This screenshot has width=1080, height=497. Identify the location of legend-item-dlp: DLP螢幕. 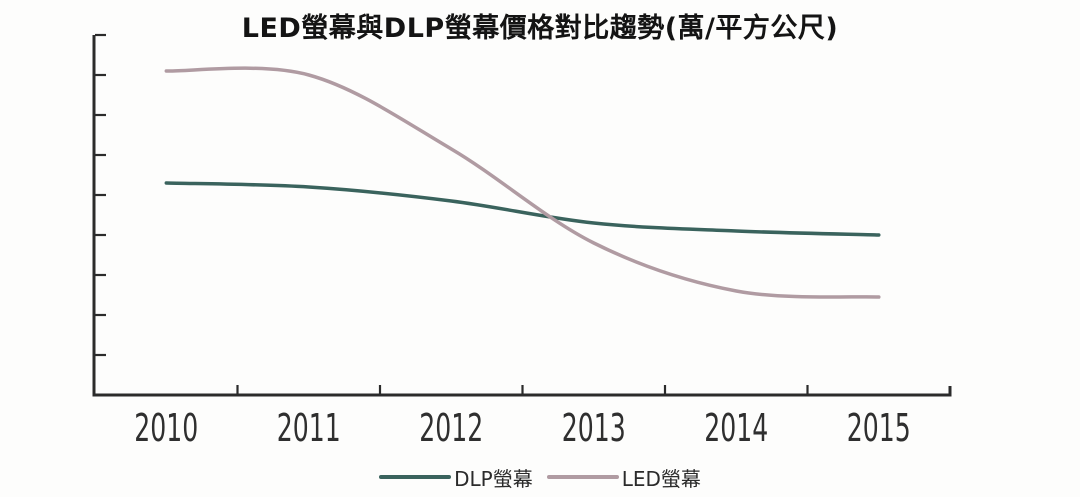
(456, 477).